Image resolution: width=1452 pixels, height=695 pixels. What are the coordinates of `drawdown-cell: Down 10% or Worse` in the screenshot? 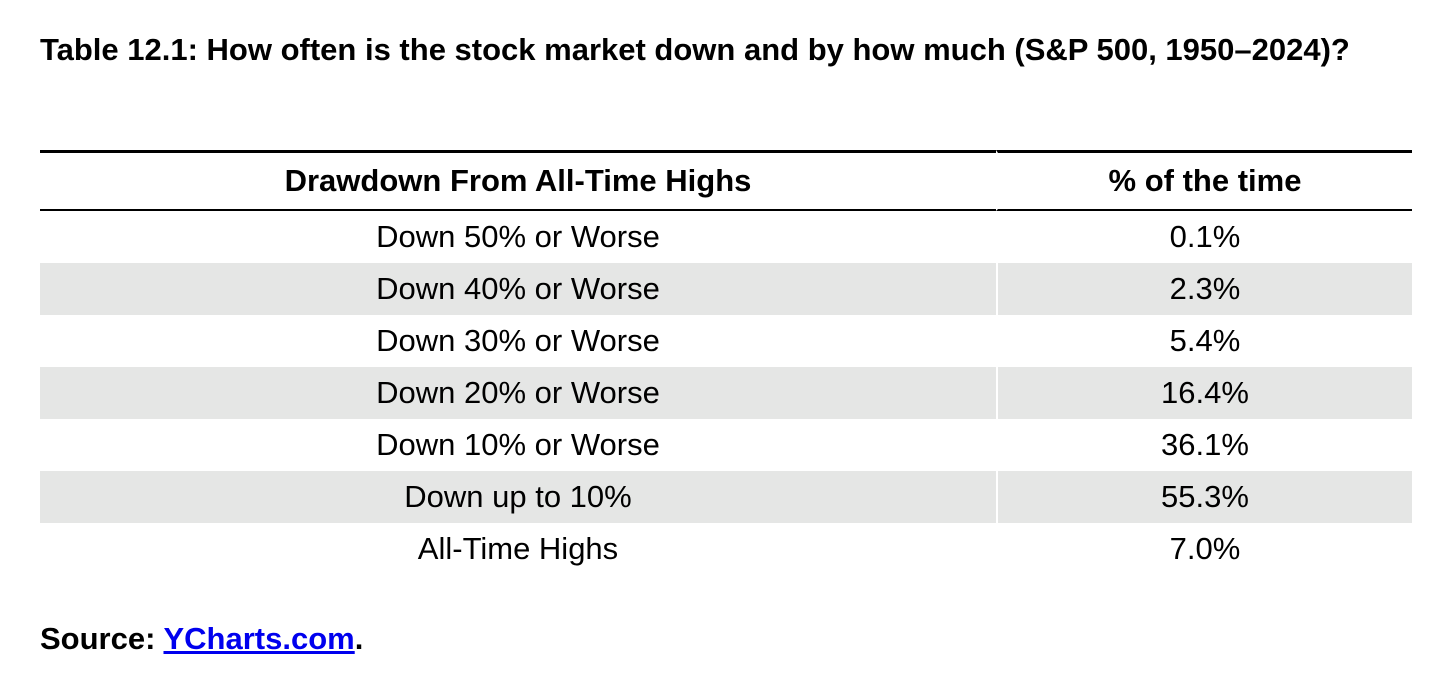 It's located at (518, 444).